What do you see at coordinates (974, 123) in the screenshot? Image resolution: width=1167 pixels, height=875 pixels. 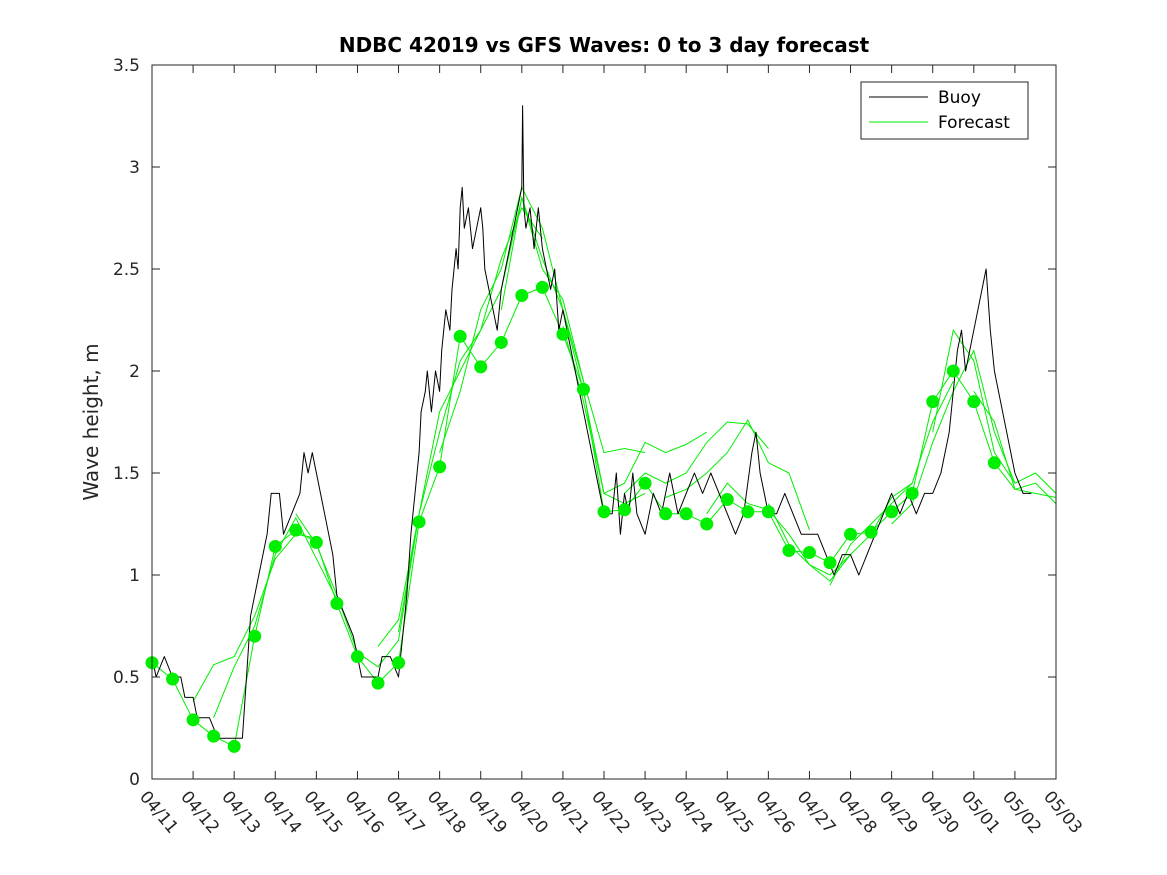 I see `legend-forecast-label: Forecast` at bounding box center [974, 123].